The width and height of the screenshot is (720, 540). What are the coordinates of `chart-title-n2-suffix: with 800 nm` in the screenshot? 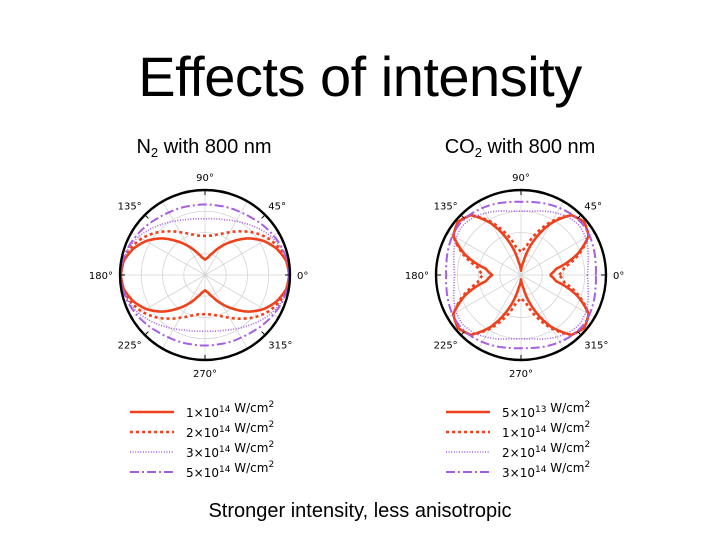 It's located at (215, 147).